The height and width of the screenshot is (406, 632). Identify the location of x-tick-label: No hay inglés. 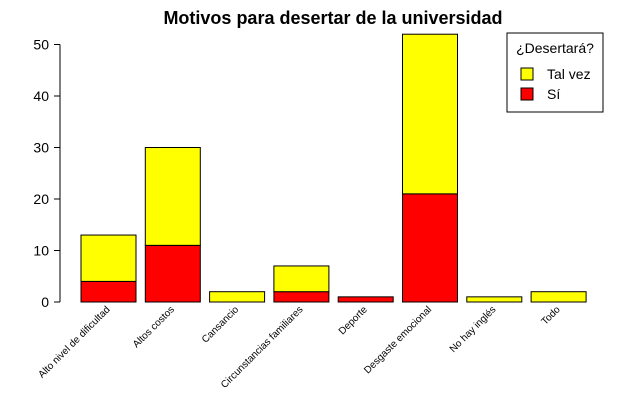
(473, 329).